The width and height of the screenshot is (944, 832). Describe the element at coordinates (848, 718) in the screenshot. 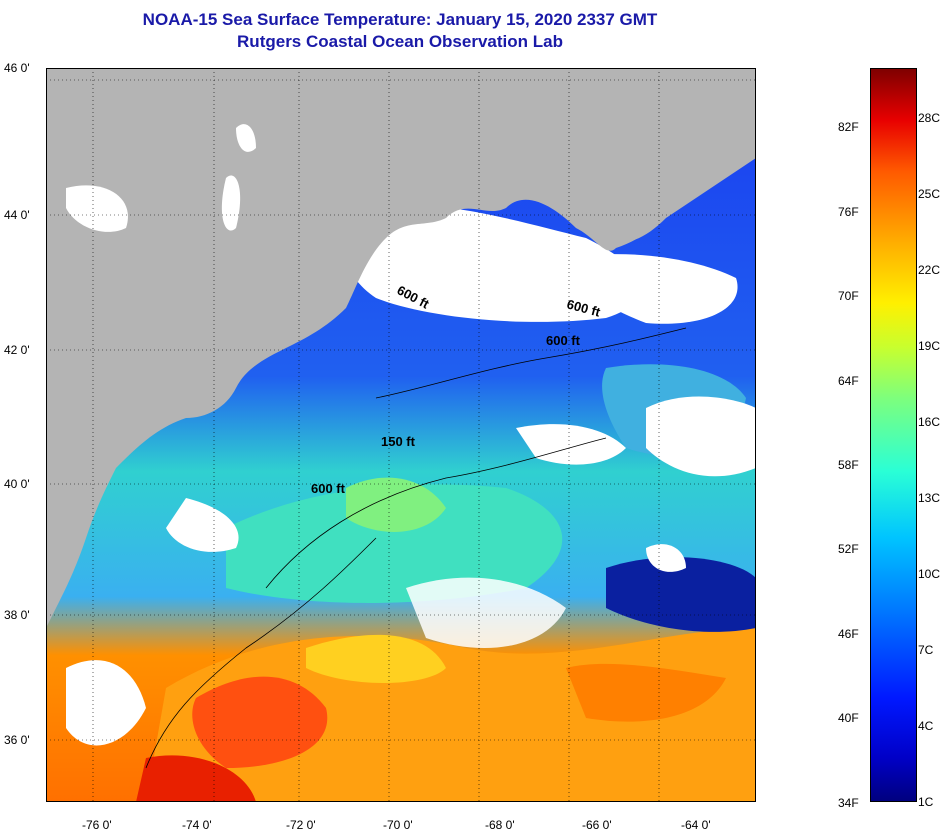

I see `colorbar-f-label: 40F` at that location.